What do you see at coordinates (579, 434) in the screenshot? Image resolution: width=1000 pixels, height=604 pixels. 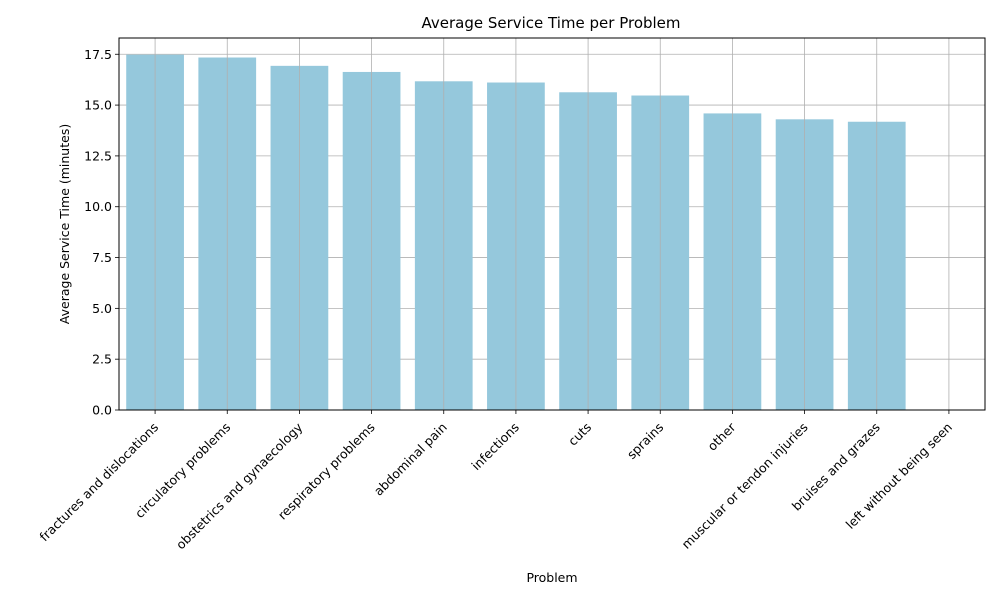 I see `x-tick-label: cuts` at bounding box center [579, 434].